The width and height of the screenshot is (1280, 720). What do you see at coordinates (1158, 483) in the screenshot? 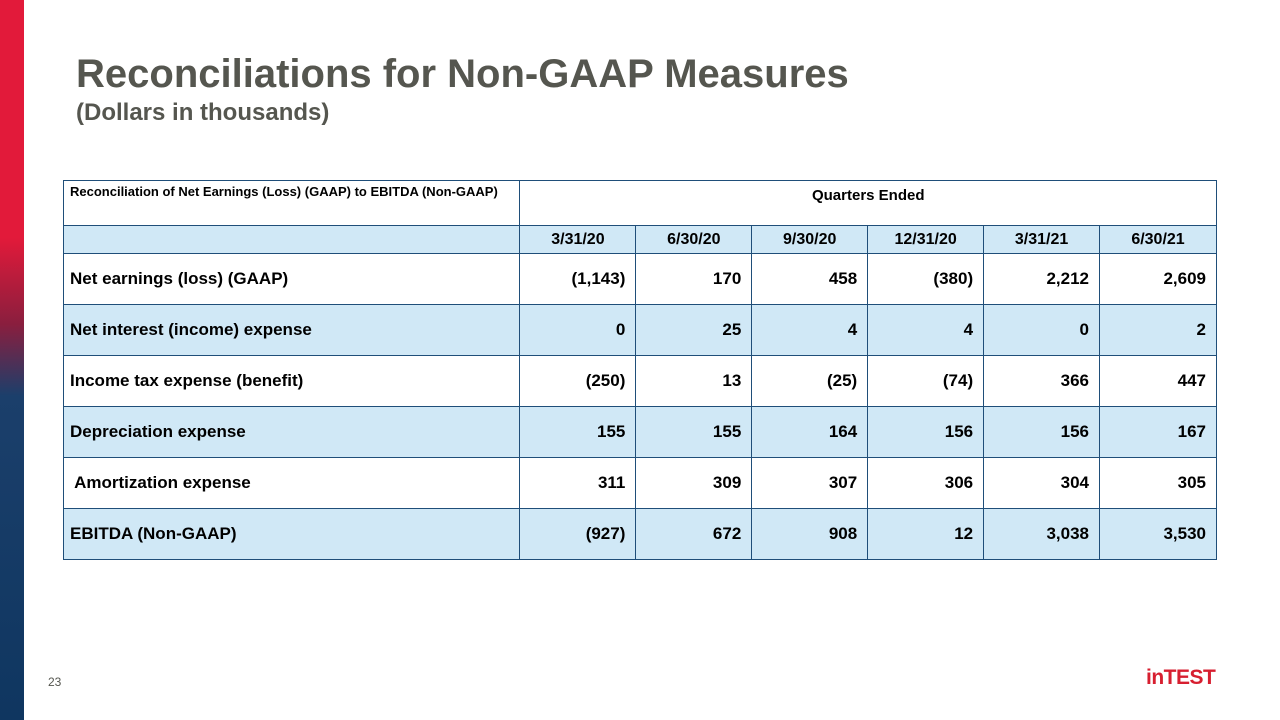
I see `table-cell: 305` at bounding box center [1158, 483].